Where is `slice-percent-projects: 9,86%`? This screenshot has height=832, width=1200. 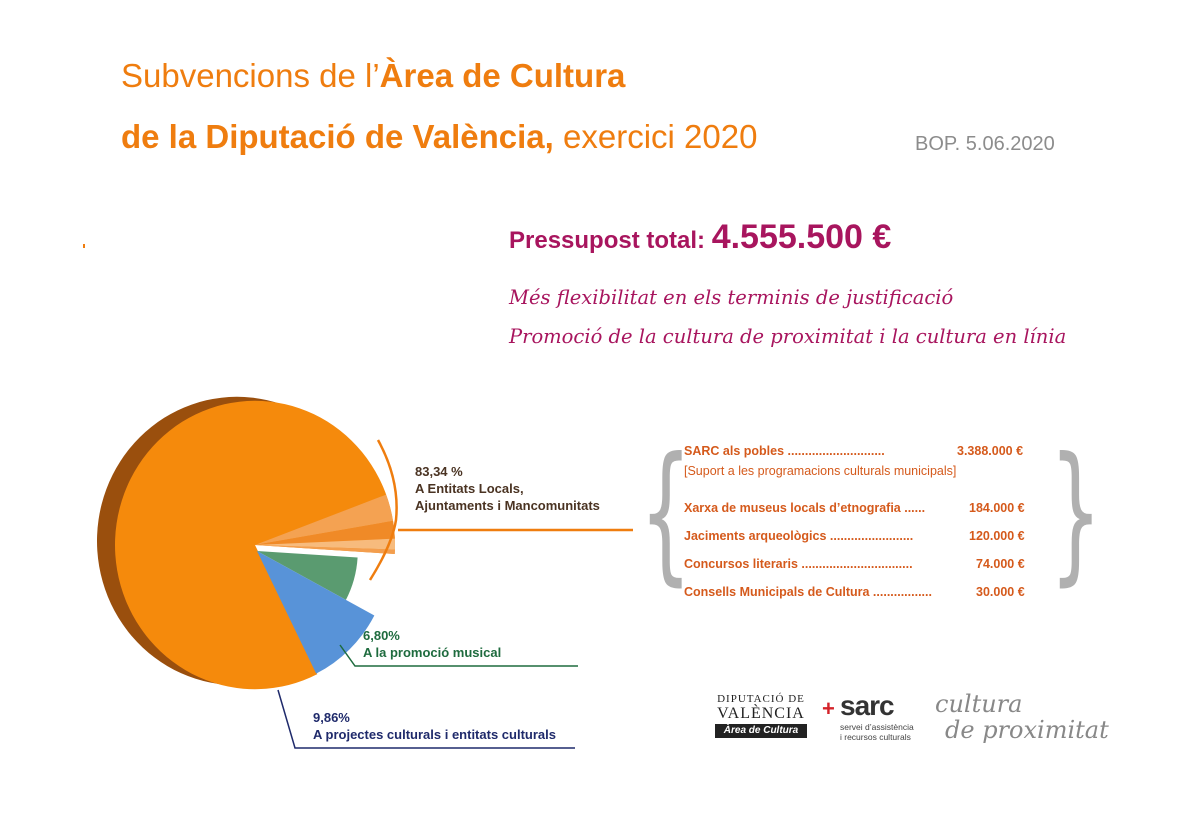 slice-percent-projects: 9,86% is located at coordinates (331, 717).